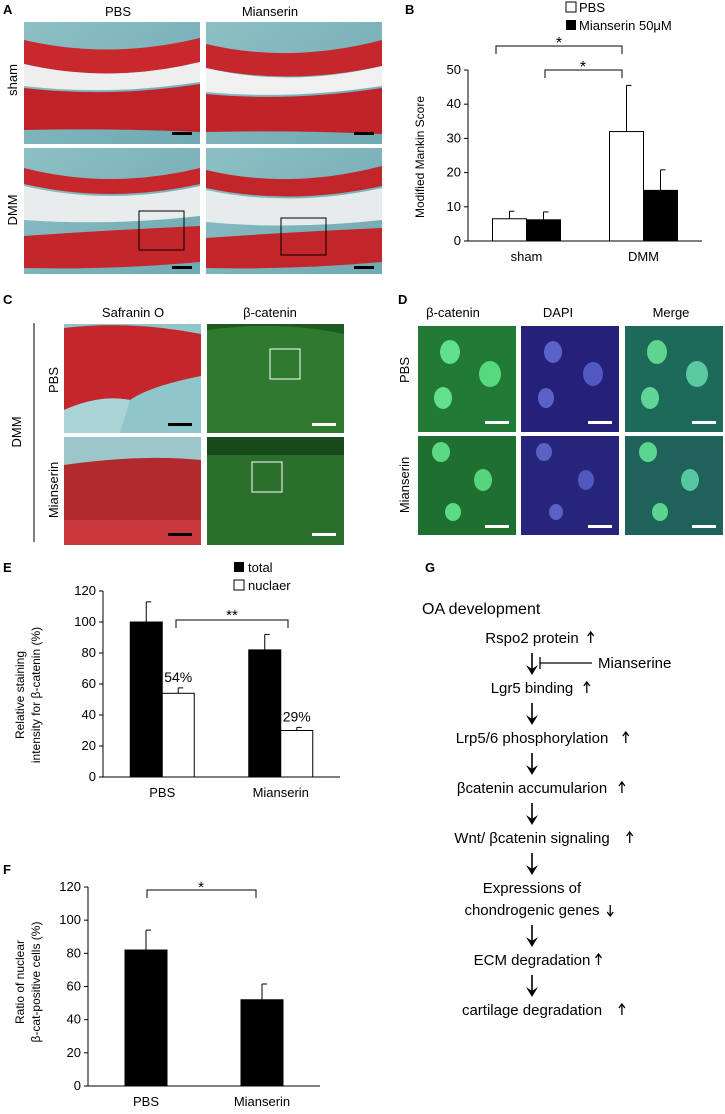 The width and height of the screenshot is (725, 1114). Describe the element at coordinates (270, 312) in the screenshot. I see `panel-c-col-betacatenin: β-catenin` at that location.